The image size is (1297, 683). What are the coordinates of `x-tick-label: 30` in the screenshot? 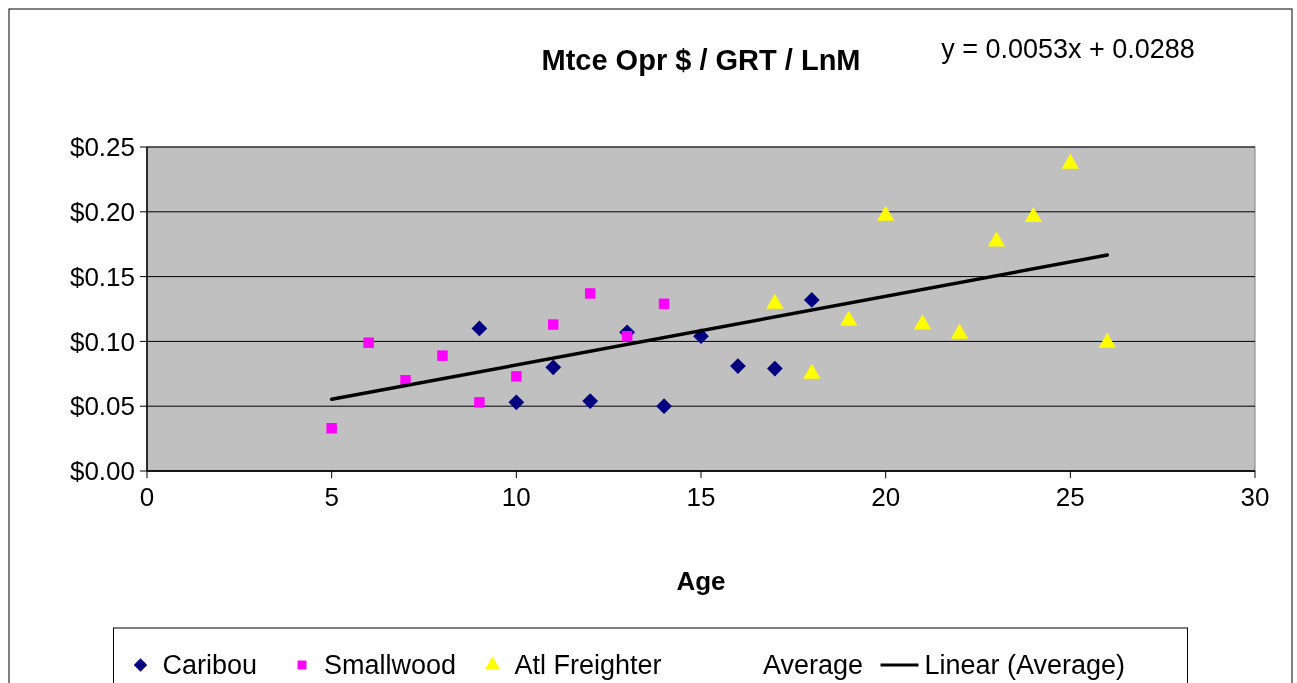 It's located at (1255, 497).